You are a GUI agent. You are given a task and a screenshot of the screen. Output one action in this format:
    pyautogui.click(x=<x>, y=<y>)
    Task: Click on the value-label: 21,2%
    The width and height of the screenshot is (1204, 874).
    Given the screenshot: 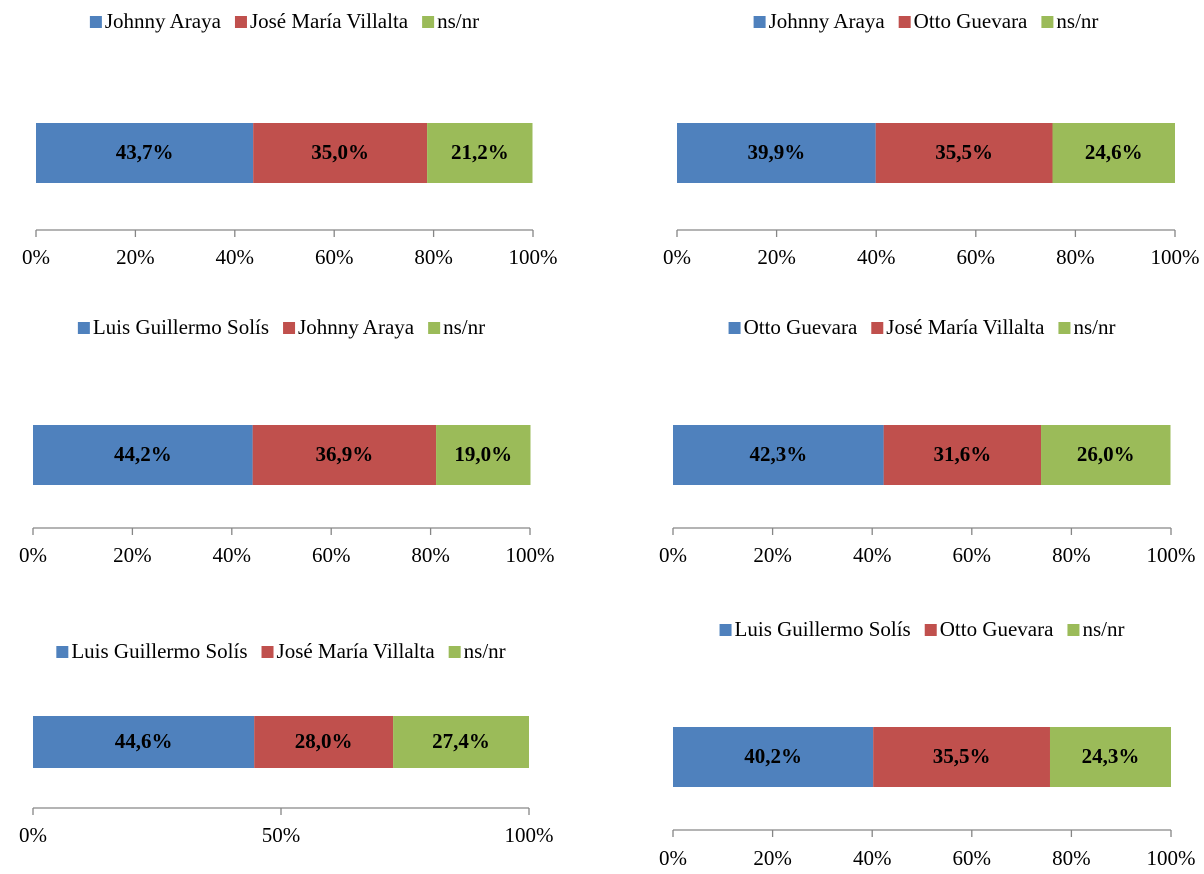 What is the action you would take?
    pyautogui.click(x=480, y=152)
    